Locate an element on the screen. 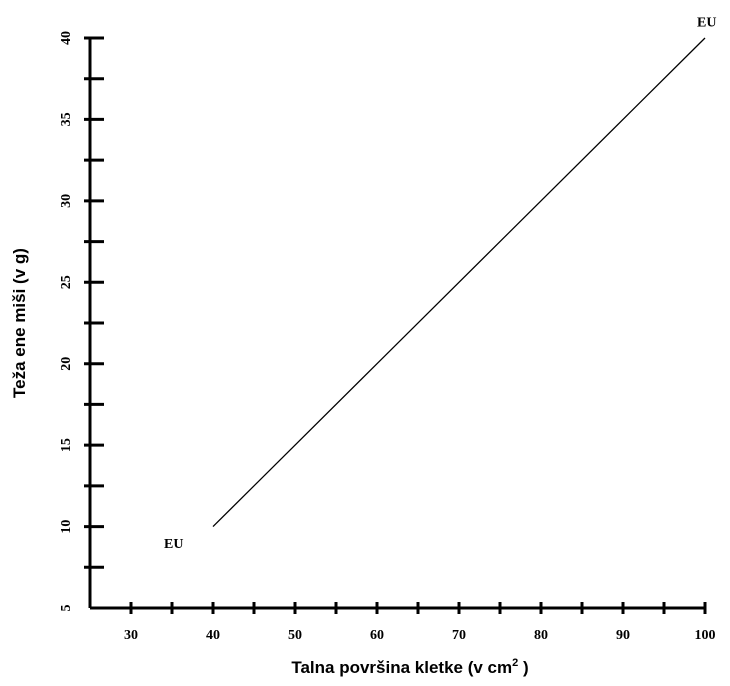  x-axis-title: Talna površina kletke (v cm2 ) is located at coordinates (409, 667).